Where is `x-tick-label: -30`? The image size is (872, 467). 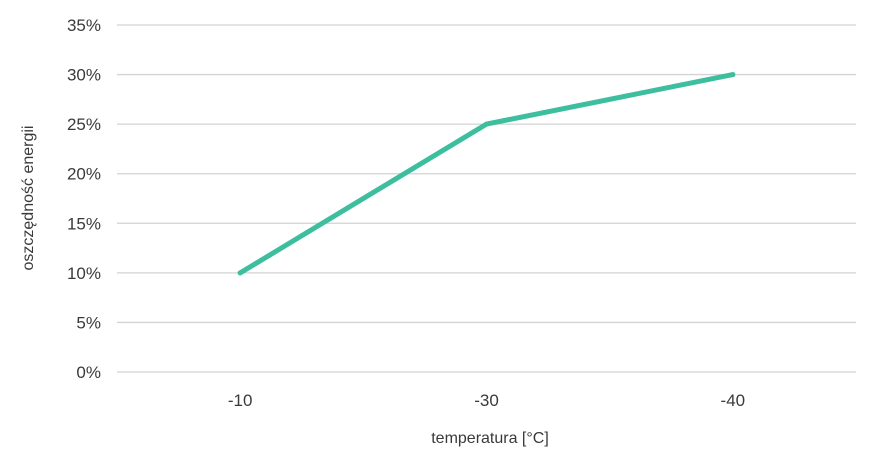
x-tick-label: -30 is located at coordinates (486, 400).